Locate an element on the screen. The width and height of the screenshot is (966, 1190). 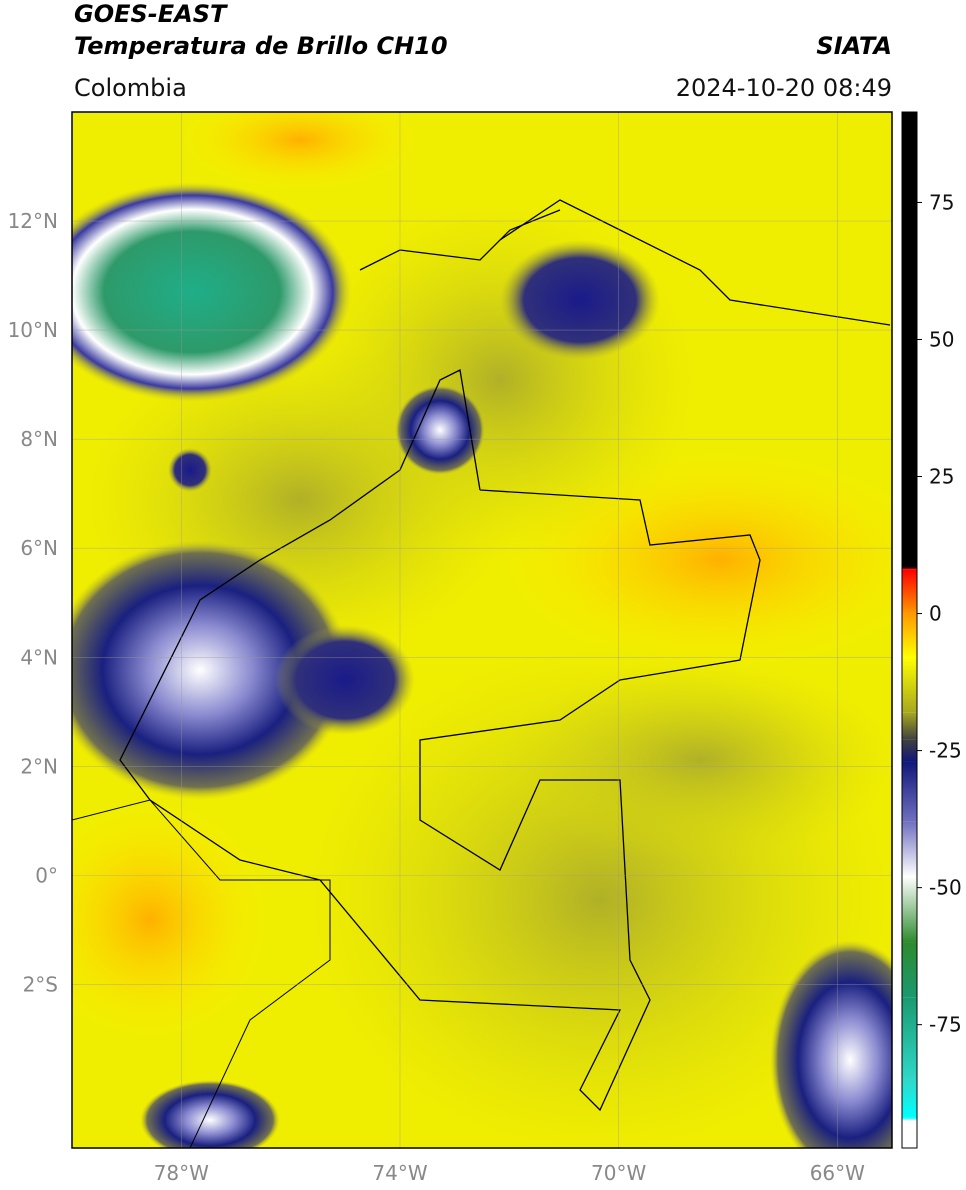
colorbar-tick-label: 25 is located at coordinates (941, 477).